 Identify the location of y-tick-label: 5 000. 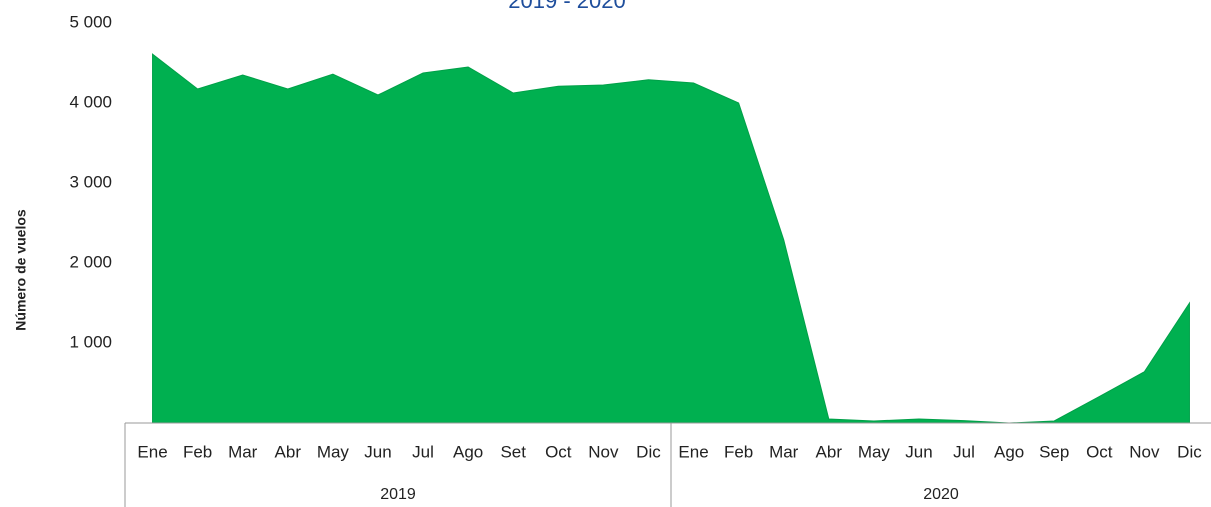
(90, 21).